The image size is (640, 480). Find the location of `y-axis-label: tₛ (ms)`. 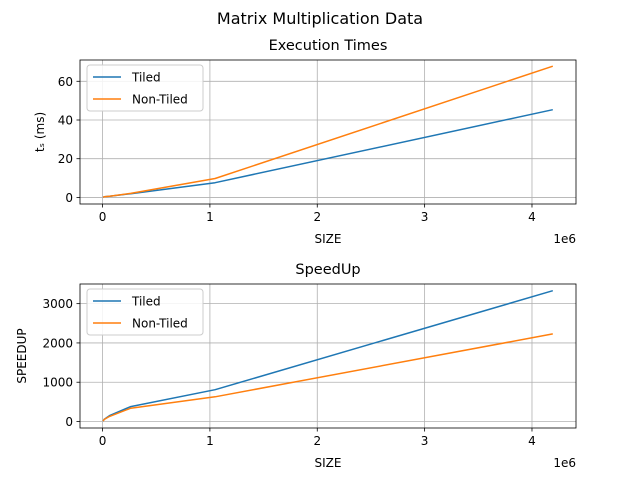

y-axis-label: tₛ (ms) is located at coordinates (40, 132).